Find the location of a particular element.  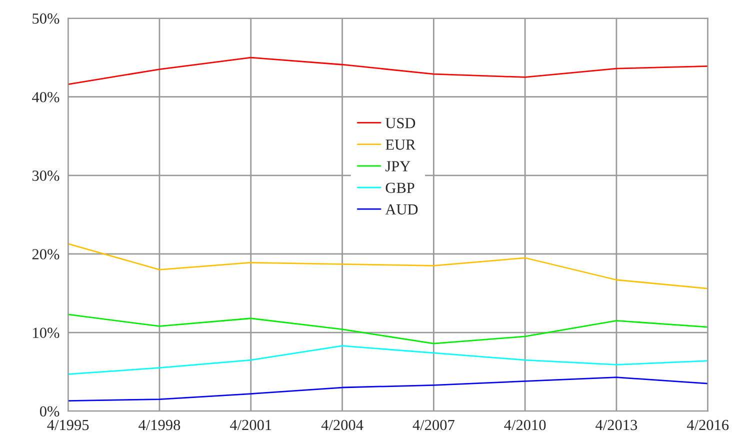

x-tick-label: 4/2010 is located at coordinates (525, 425).